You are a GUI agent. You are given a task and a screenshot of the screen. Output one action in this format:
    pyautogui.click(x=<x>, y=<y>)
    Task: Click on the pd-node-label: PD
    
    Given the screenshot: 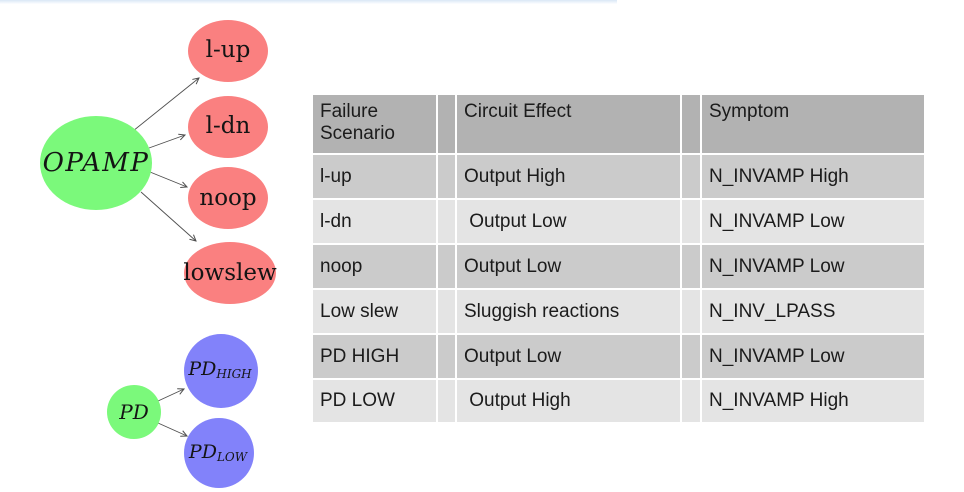 What is the action you would take?
    pyautogui.click(x=133, y=412)
    